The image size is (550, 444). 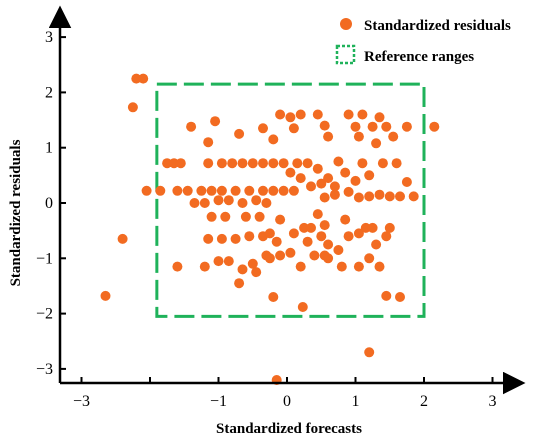 I want to click on y-tick-label: −1, so click(x=44, y=258).